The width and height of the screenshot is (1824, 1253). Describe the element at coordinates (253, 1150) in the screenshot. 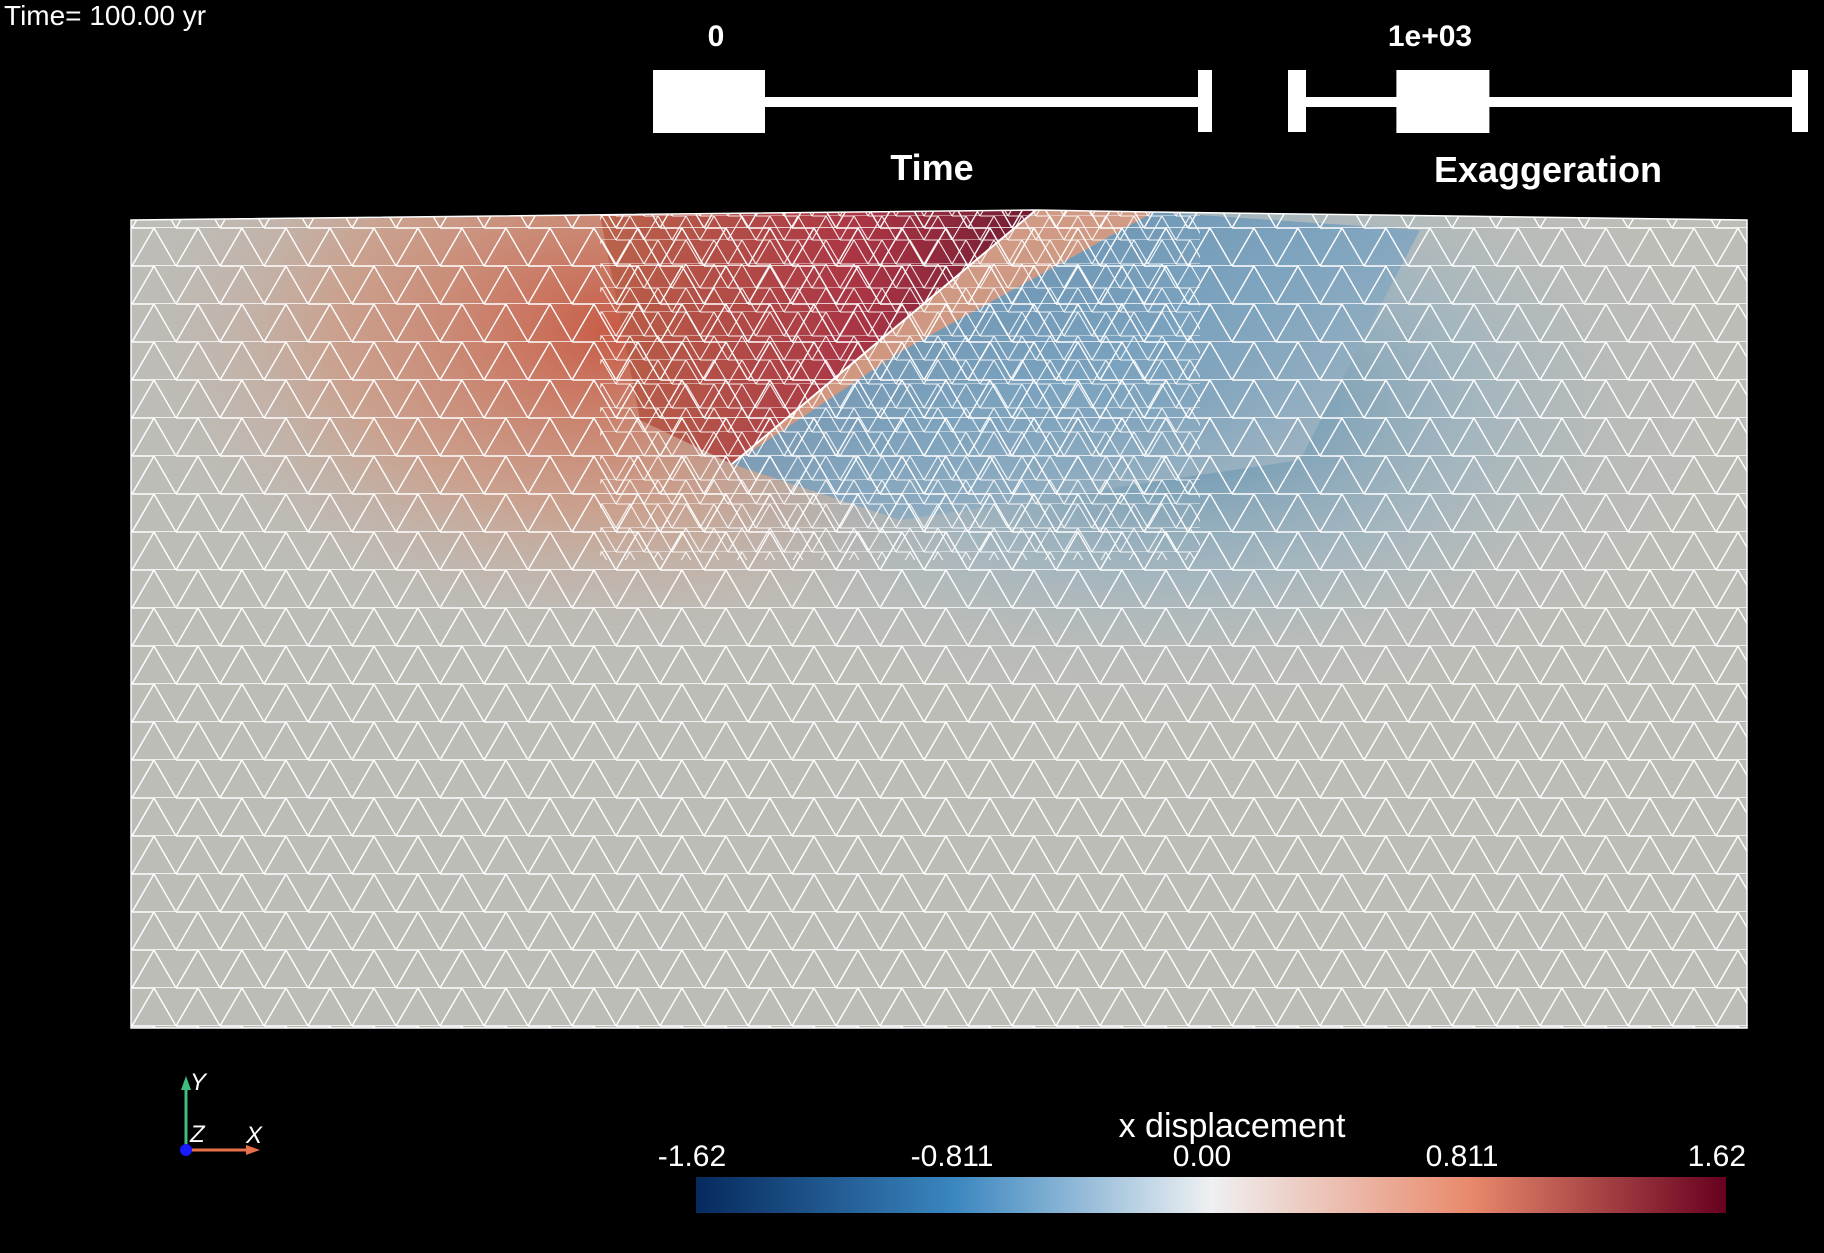

I see `x-axis-arrowhead` at that location.